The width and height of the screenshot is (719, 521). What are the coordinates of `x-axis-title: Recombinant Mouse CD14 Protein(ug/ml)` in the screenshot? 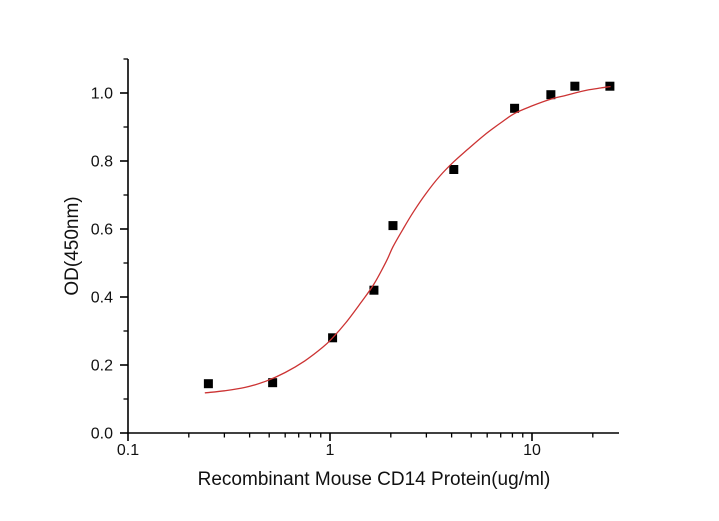 It's located at (374, 479).